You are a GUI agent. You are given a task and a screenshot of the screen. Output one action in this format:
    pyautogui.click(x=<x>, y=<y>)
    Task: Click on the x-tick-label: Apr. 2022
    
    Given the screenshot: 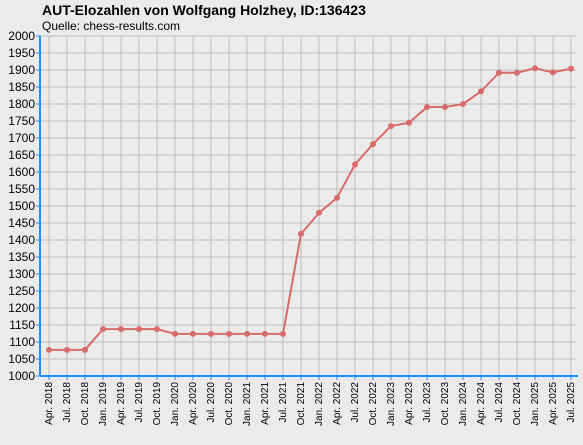 What is the action you would take?
    pyautogui.click(x=337, y=403)
    